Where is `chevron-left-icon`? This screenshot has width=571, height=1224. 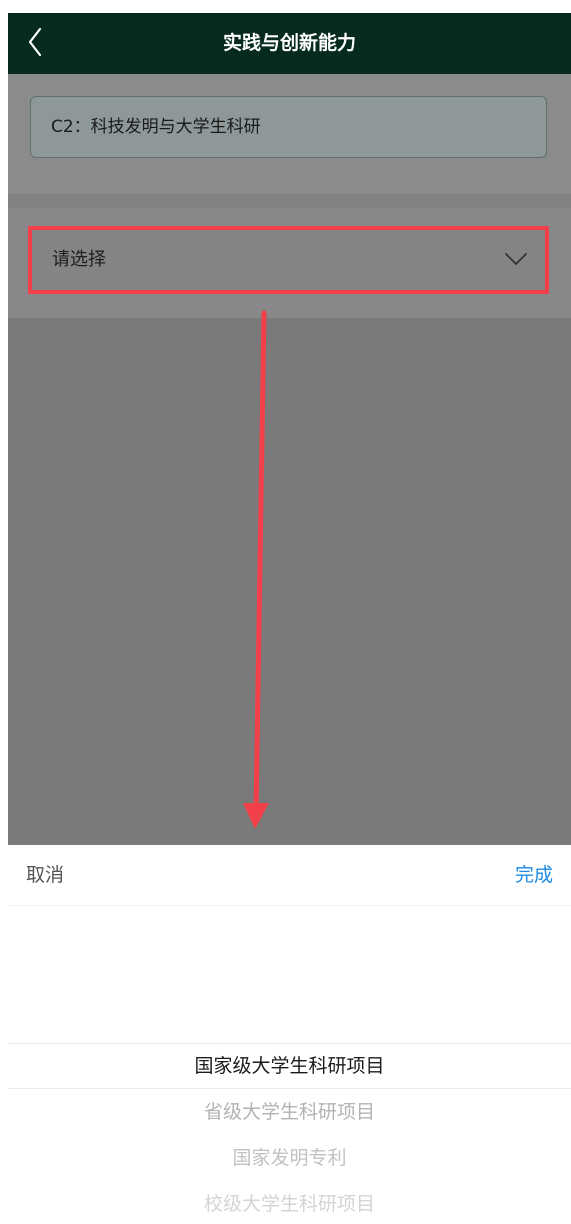 chevron-left-icon is located at coordinates (35, 42).